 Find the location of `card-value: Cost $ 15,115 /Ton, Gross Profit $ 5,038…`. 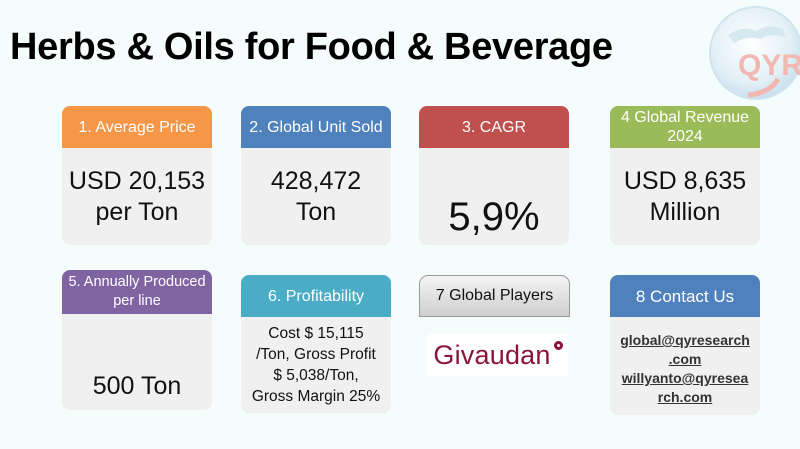

card-value: Cost $ 15,115 /Ton, Gross Profit $ 5,038… is located at coordinates (316, 365).